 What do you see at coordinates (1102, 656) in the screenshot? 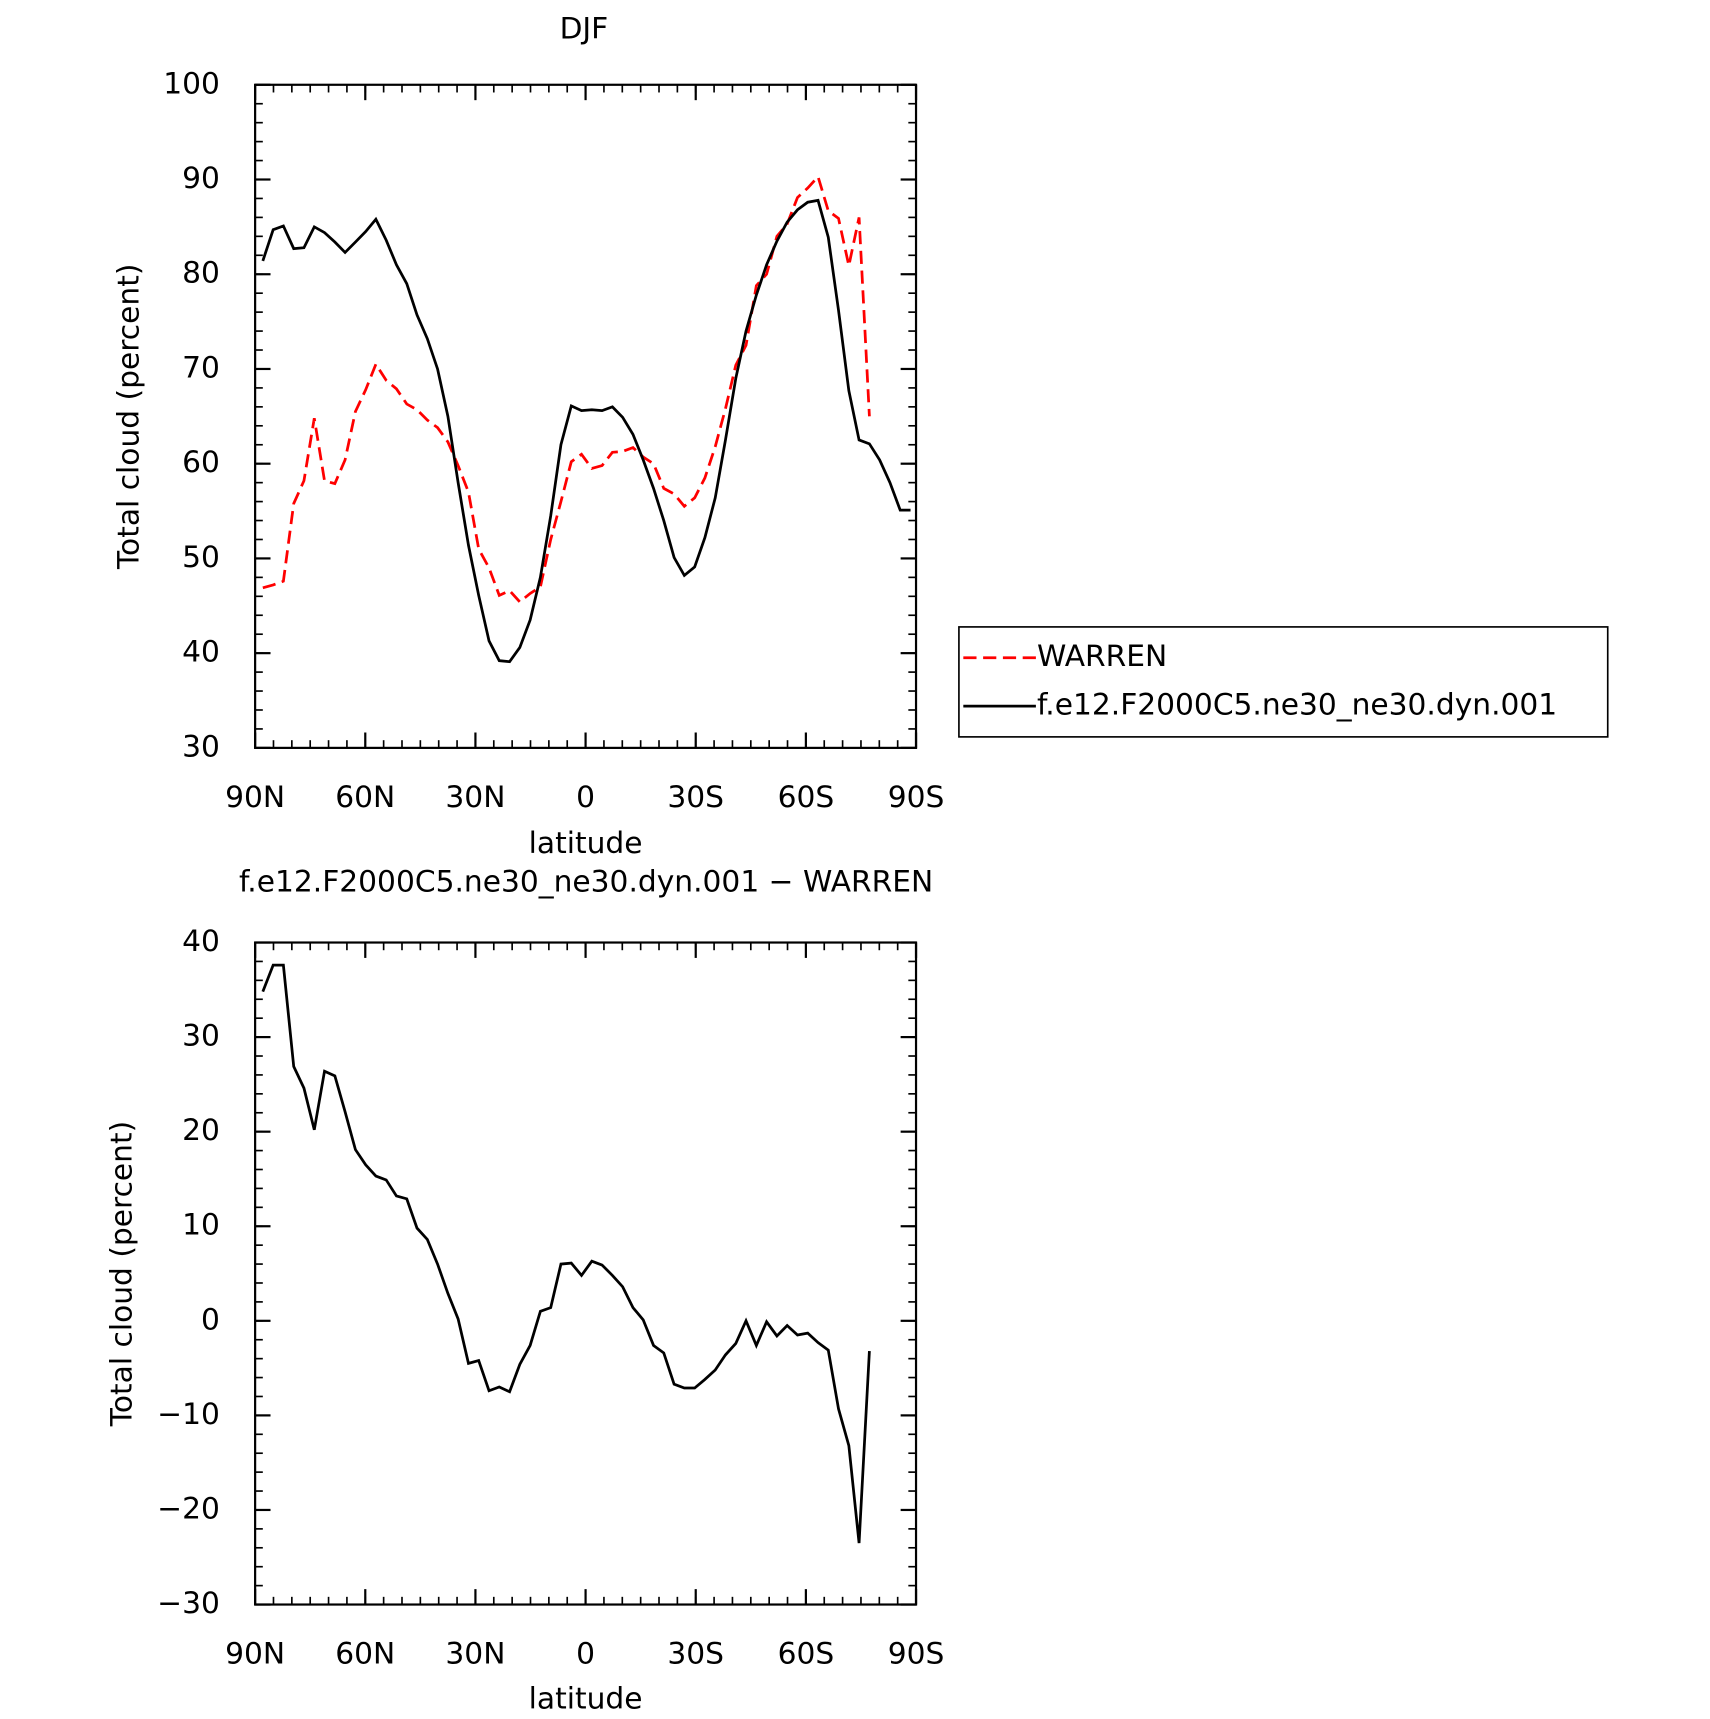
I see `legend-label: WARREN` at bounding box center [1102, 656].